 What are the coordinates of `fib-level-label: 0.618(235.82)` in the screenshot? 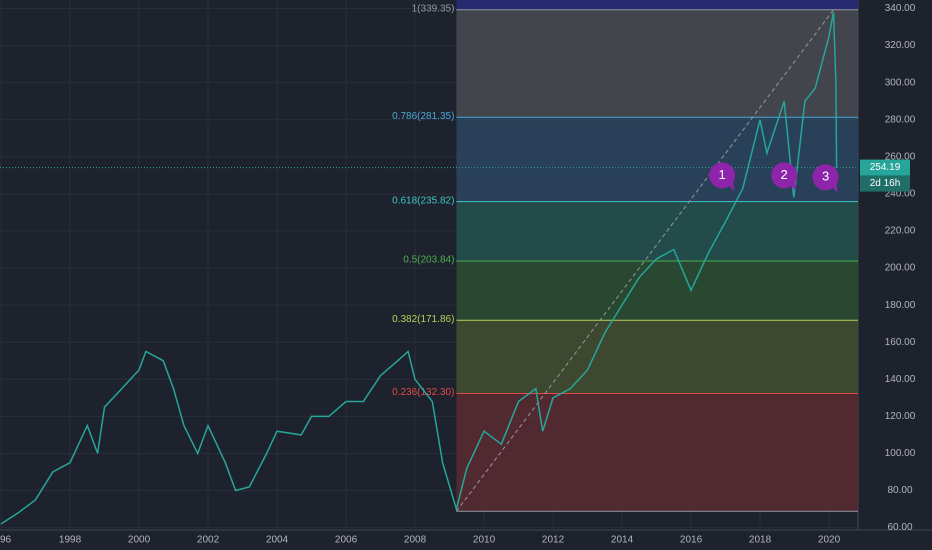 It's located at (423, 200).